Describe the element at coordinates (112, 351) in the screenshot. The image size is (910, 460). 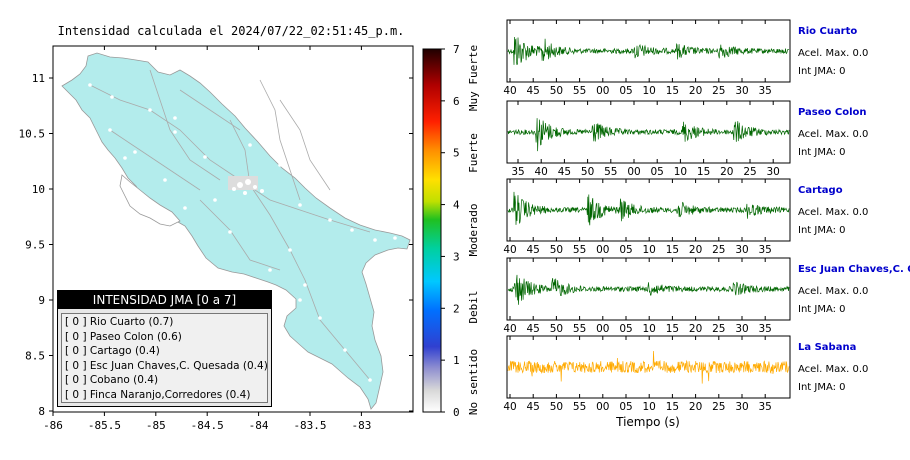
I see `legend-item: [ 0 ] Cartago (0.4)` at that location.